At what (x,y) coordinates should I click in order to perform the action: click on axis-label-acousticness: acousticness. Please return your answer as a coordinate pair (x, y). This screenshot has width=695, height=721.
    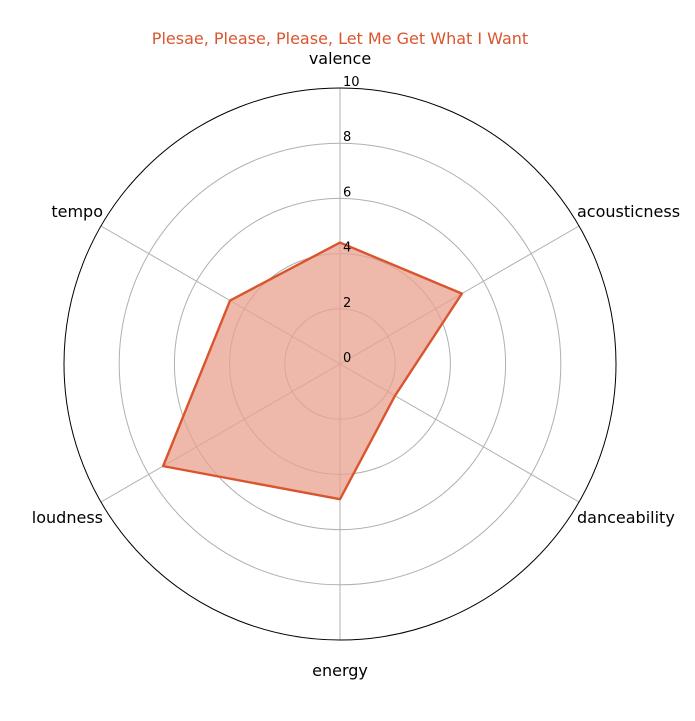
    Looking at the image, I should click on (628, 211).